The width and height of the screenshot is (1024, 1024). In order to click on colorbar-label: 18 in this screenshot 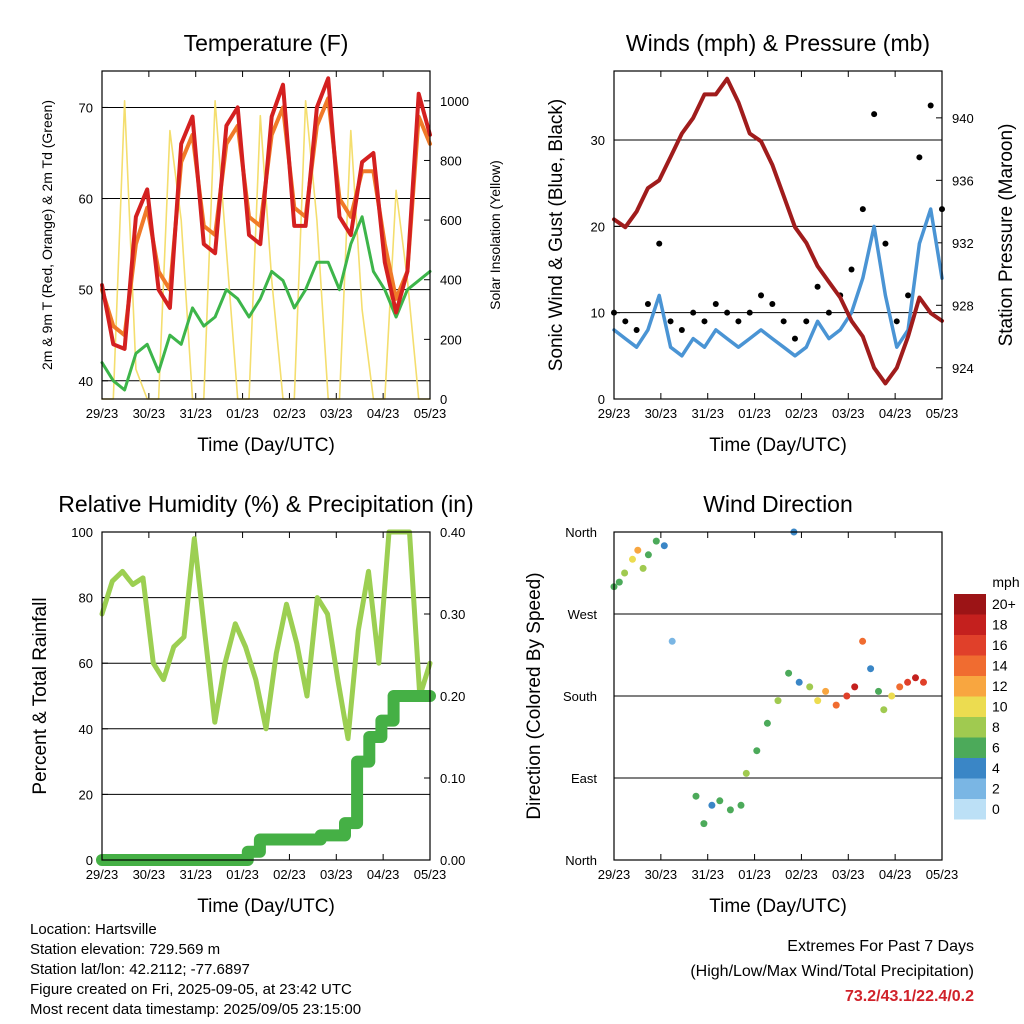, I will do `click(1000, 625)`.